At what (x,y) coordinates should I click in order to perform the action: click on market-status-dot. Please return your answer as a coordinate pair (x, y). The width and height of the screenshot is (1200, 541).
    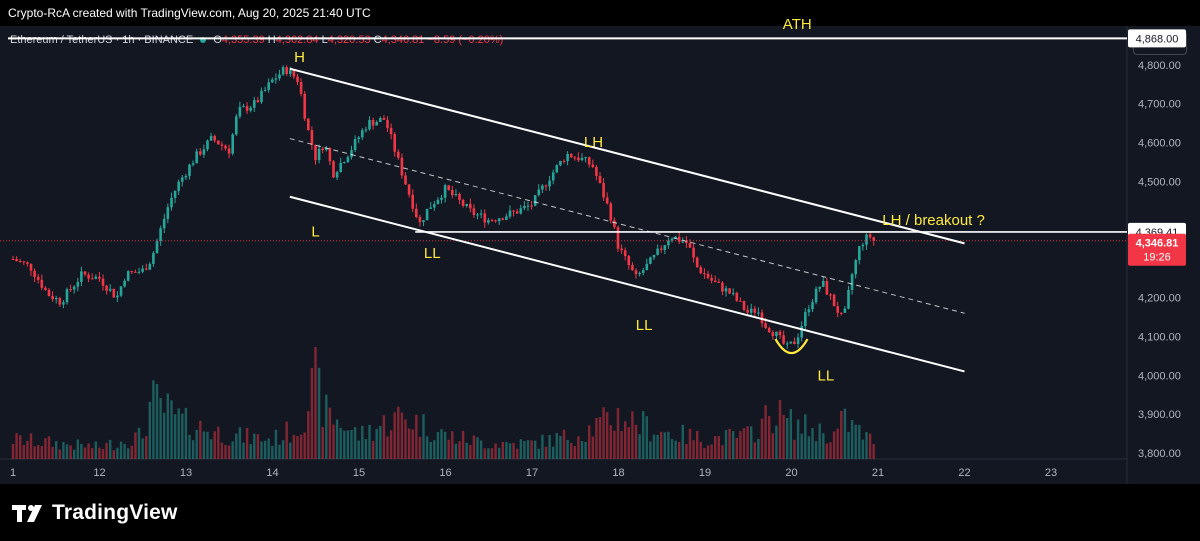
    Looking at the image, I should click on (203, 39).